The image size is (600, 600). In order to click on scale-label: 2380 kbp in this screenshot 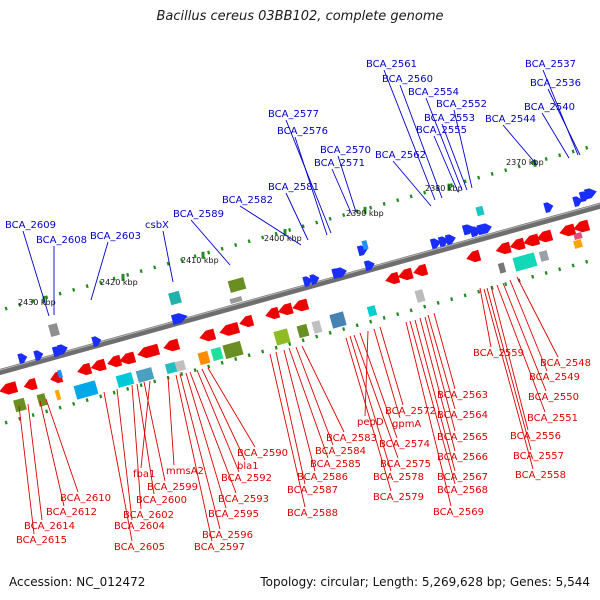, I will do `click(444, 188)`.